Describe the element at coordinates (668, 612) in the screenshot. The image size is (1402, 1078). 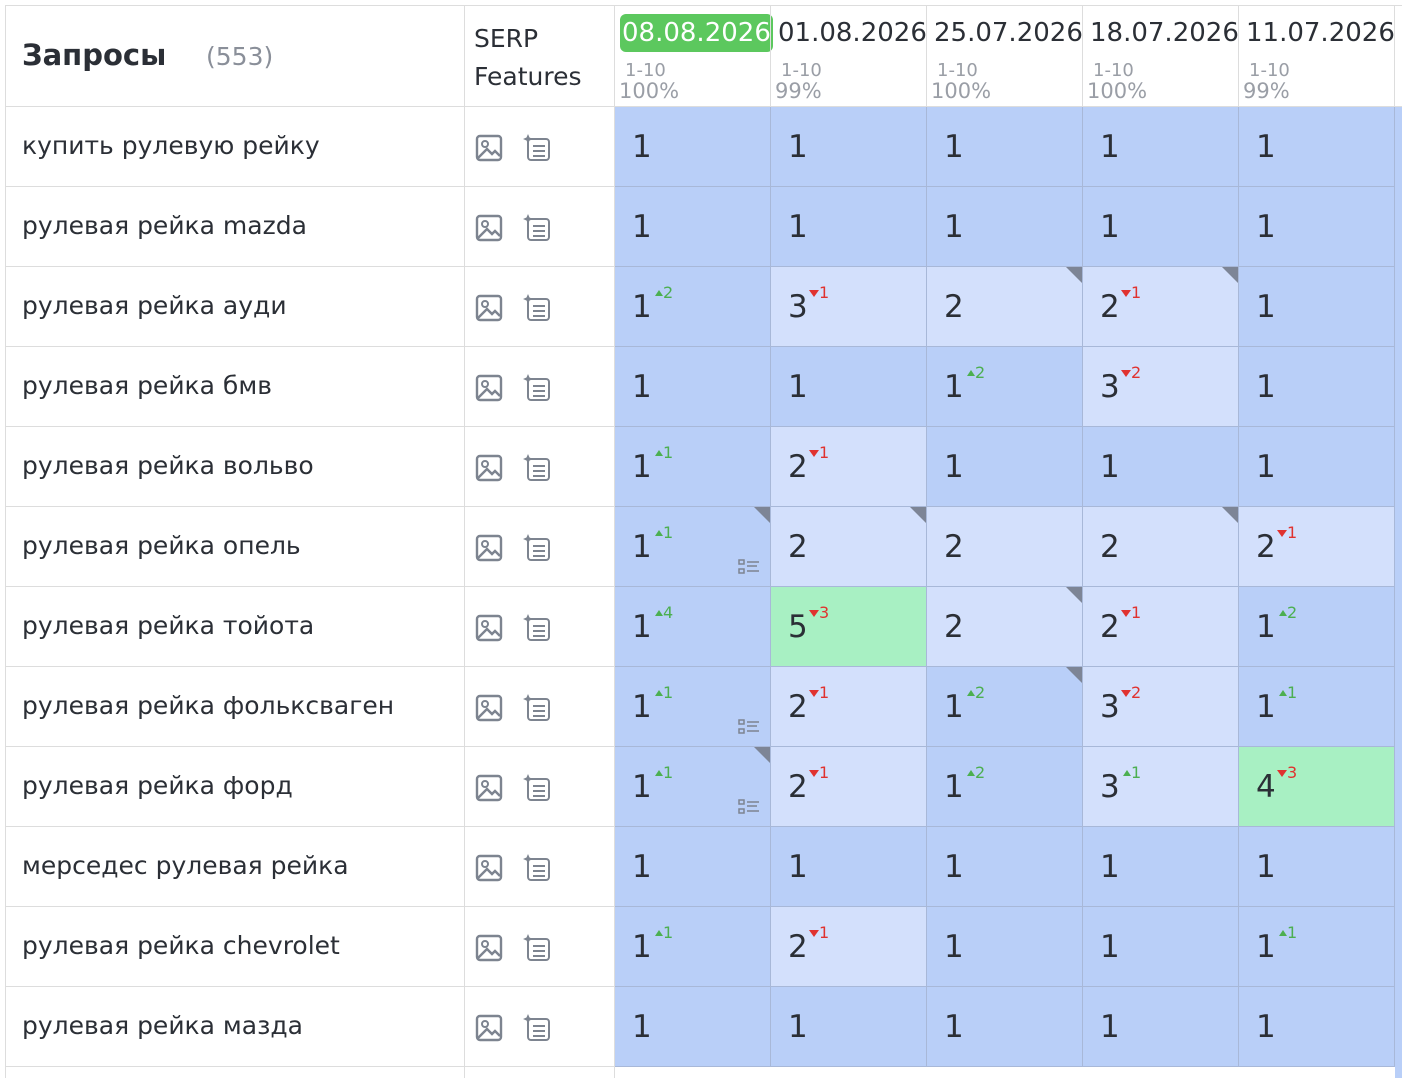
I see `change: 4` at that location.